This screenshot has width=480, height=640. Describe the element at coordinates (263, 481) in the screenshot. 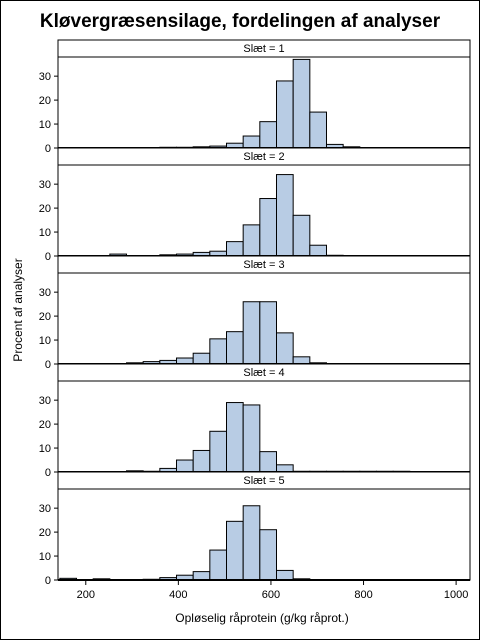

I see `panel-strip-label: Slæt = 5` at that location.